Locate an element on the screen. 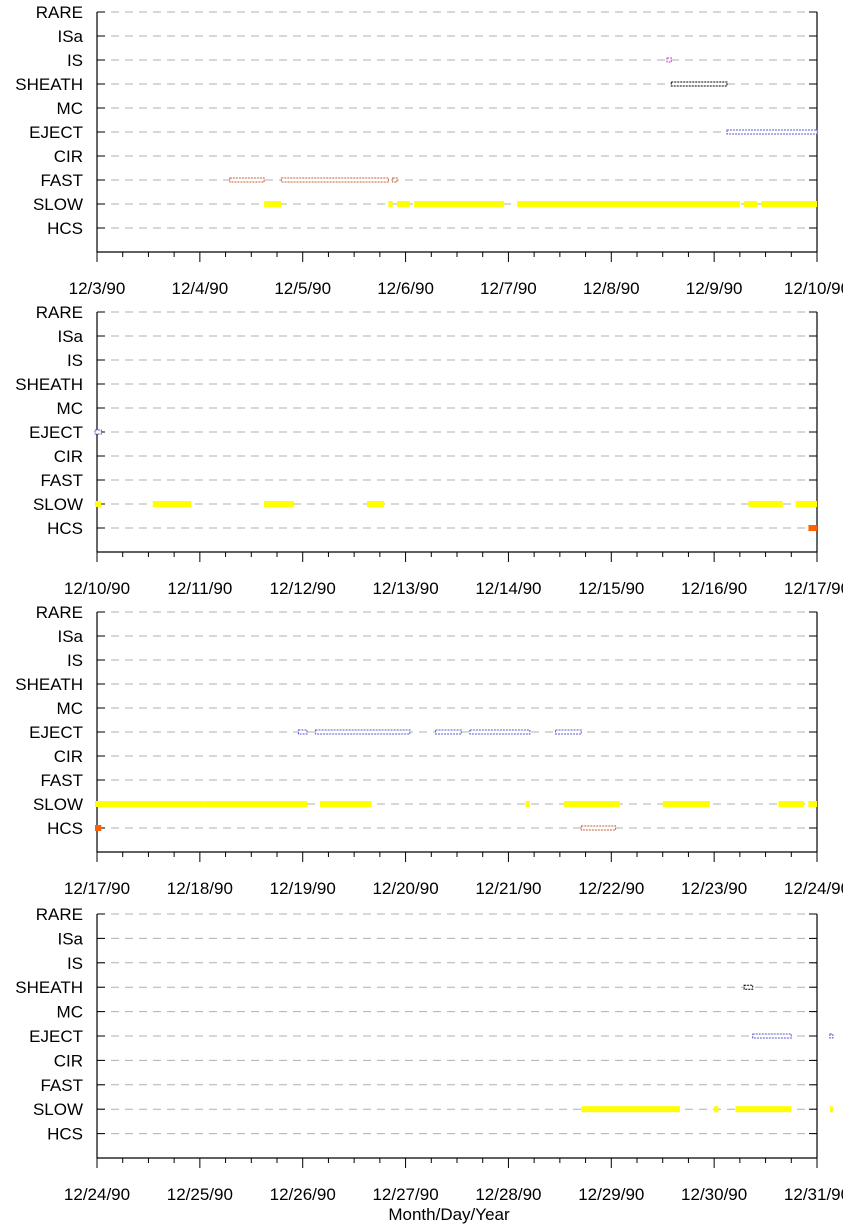 Image resolution: width=843 pixels, height=1226 pixels. x-tick-label: 12/5/90 is located at coordinates (302, 288).